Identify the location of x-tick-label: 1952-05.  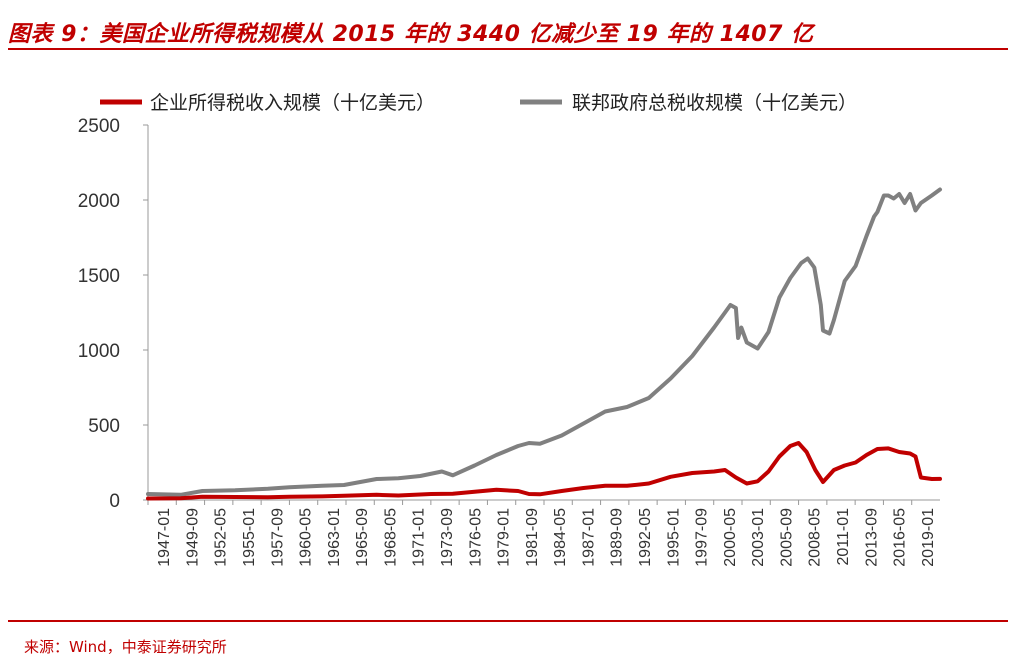
(221, 537).